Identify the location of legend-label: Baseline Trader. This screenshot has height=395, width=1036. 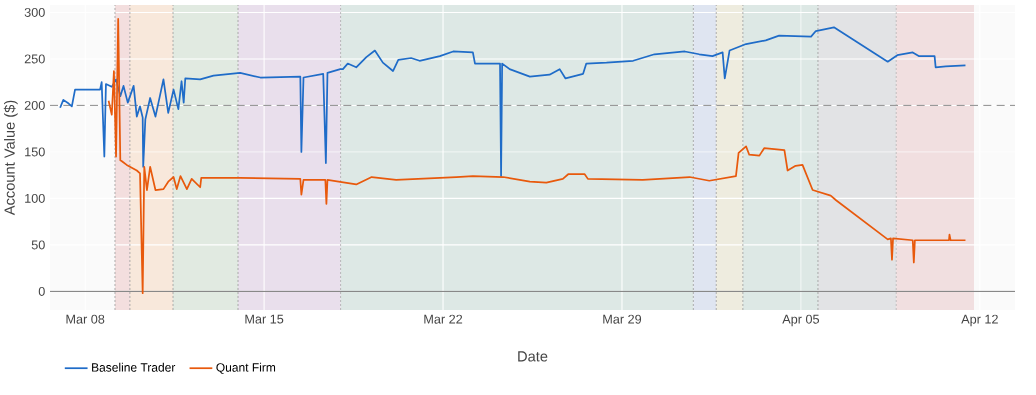
(134, 367).